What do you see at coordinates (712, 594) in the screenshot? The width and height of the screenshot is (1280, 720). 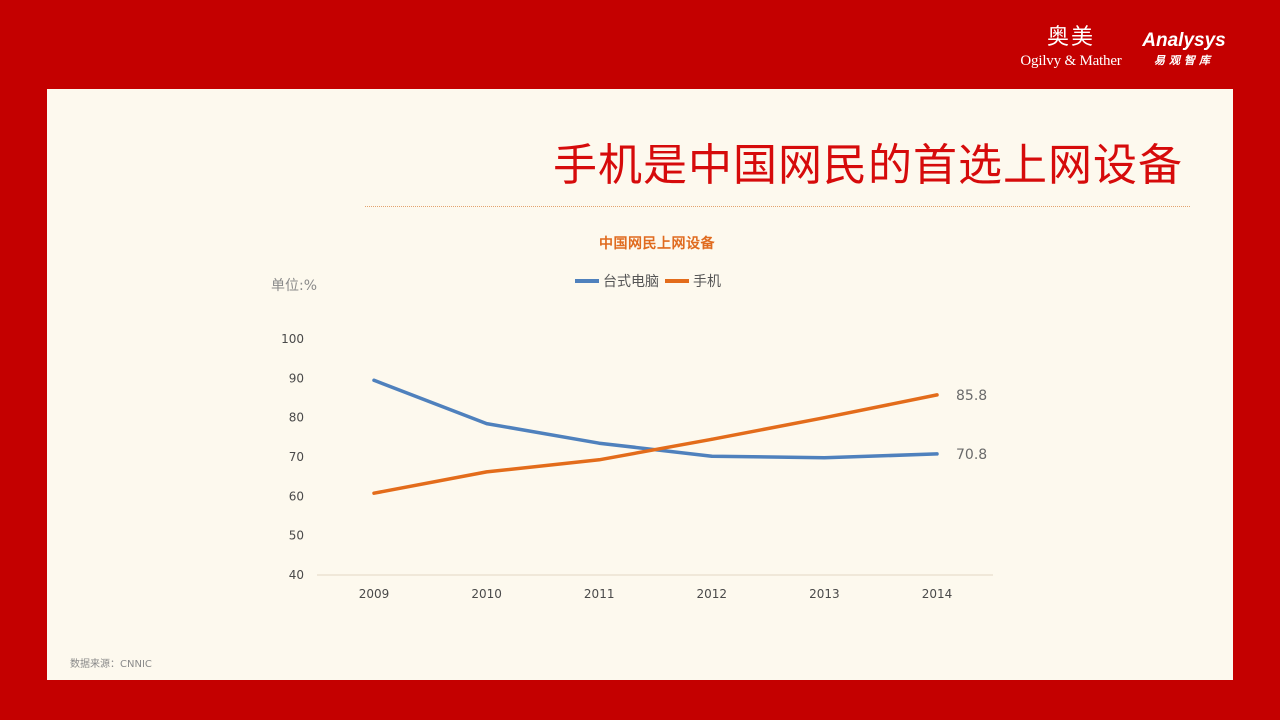 I see `x-tick-label: 2012` at bounding box center [712, 594].